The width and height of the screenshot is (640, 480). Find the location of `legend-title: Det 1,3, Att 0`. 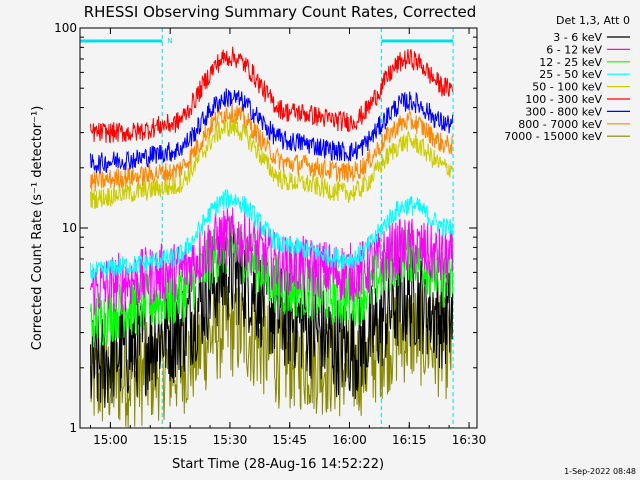

legend-title: Det 1,3, Att 0 is located at coordinates (593, 20).